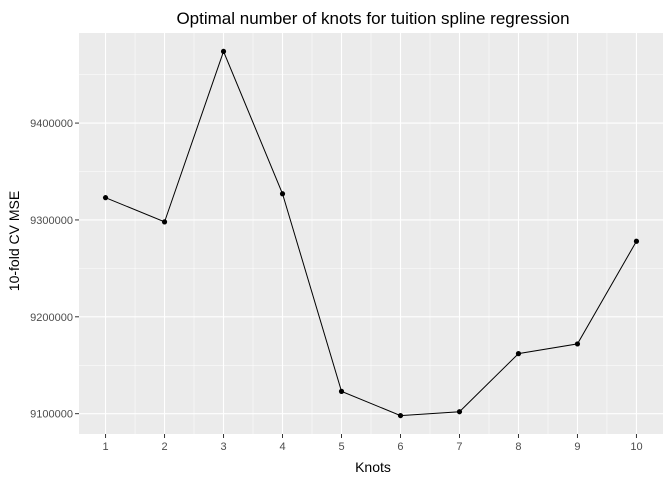  Describe the element at coordinates (164, 447) in the screenshot. I see `x-tick-label-2: 2` at that location.